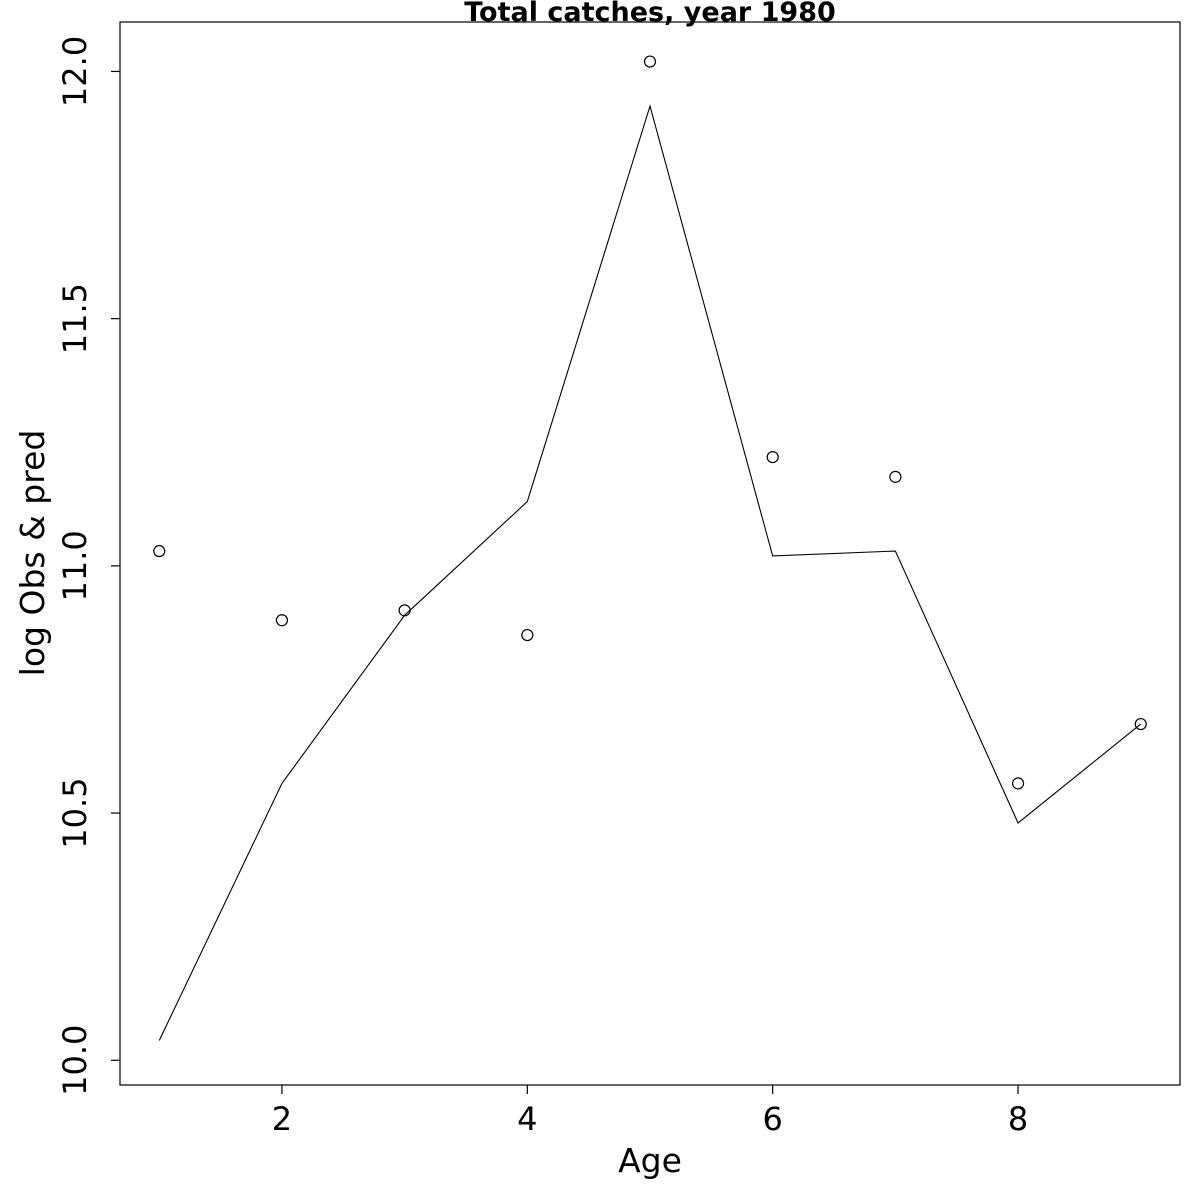 The image size is (1200, 1204). I want to click on chart-title: Total catches, year 1980, so click(650, 14).